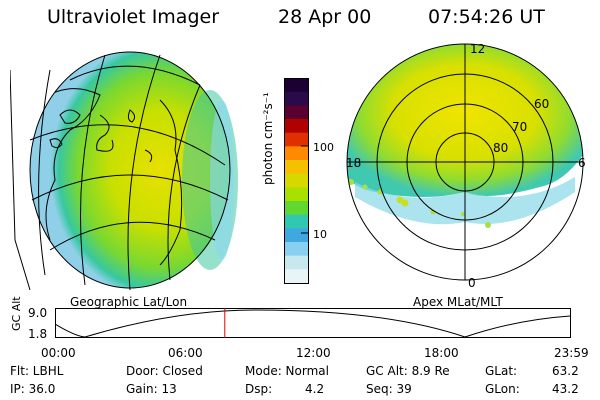  I want to click on colorbar-unit-label: photon cm⁻²s⁻¹, so click(268, 138).